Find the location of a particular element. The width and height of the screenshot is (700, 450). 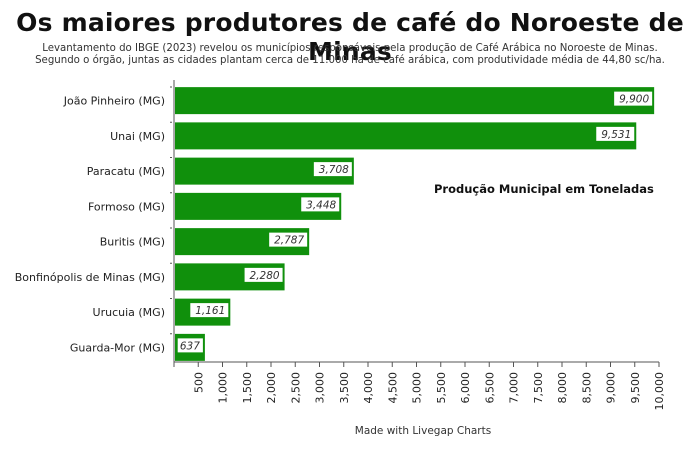

category-label: Formoso (MG) is located at coordinates (126, 206).